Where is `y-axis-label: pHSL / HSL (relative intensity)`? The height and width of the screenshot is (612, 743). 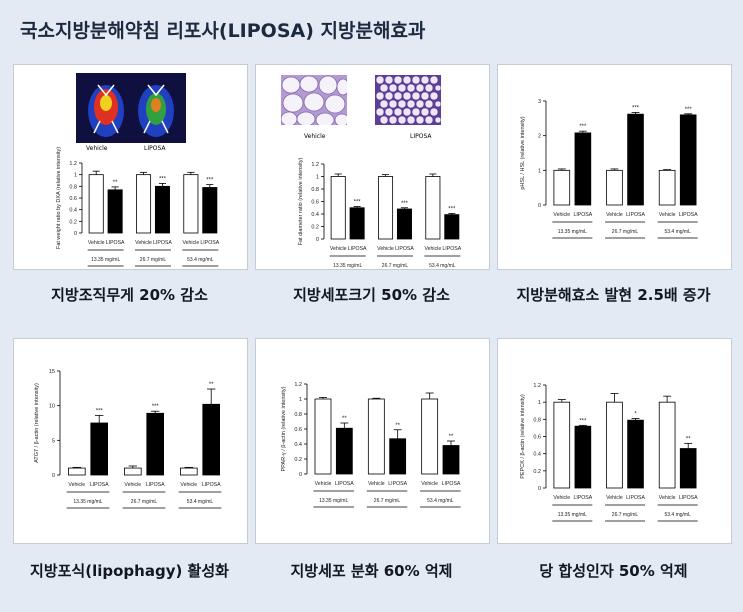
y-axis-label: pHSL / HSL (relative intensity) is located at coordinates (523, 152).